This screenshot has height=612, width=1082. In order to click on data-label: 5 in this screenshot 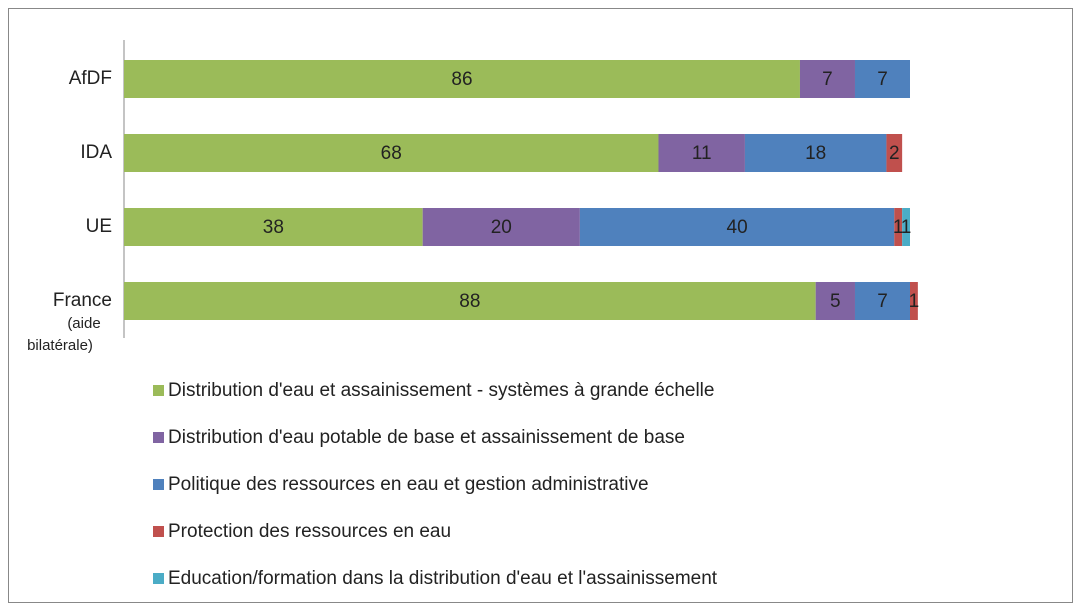, I will do `click(835, 301)`.